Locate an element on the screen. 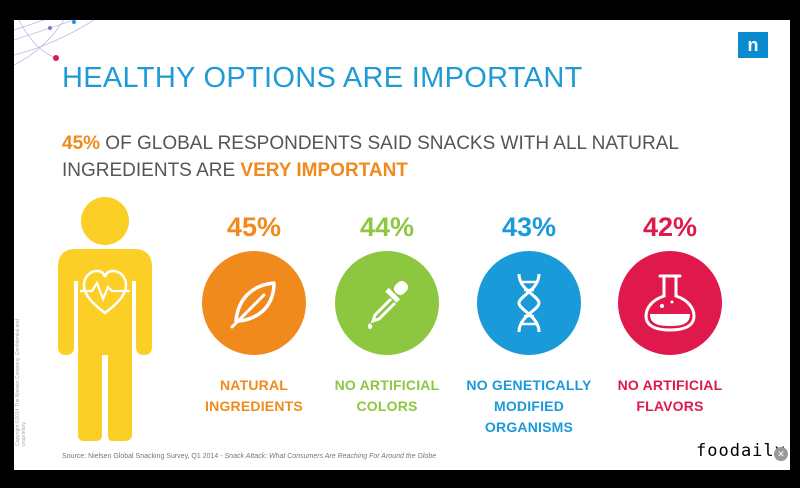 Image resolution: width=800 pixels, height=488 pixels. stat-label: NO ARTIFICIAL FLAVORS is located at coordinates (670, 395).